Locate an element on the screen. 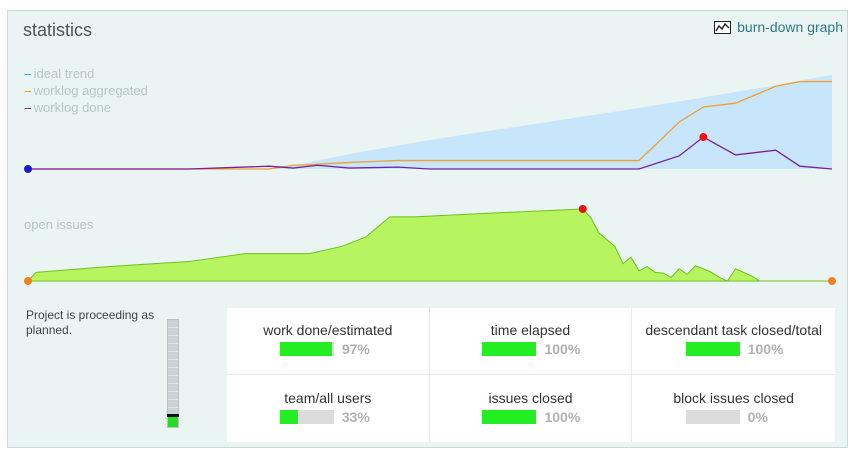 The width and height of the screenshot is (859, 458). legend-label: worklog done is located at coordinates (72, 107).